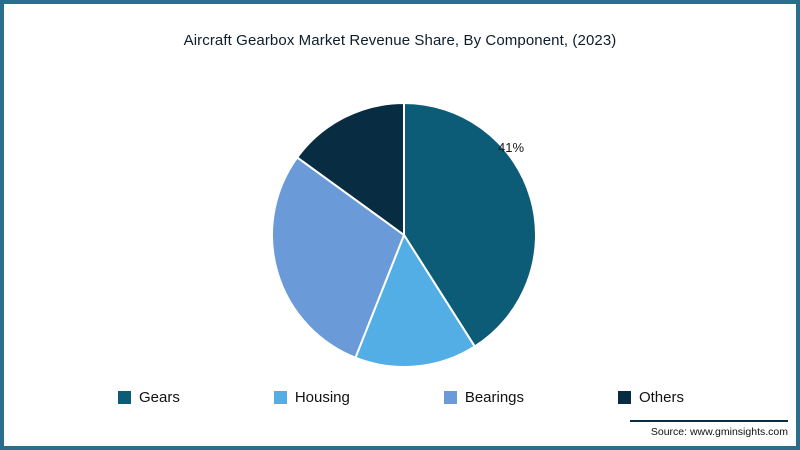  I want to click on legend-item-housing: Housing, so click(311, 397).